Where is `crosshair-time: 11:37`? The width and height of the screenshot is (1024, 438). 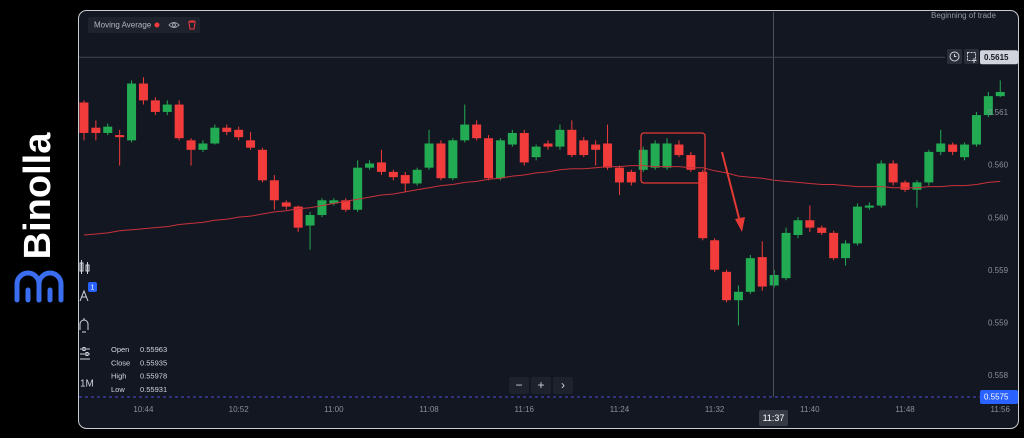 crosshair-time: 11:37 is located at coordinates (774, 418).